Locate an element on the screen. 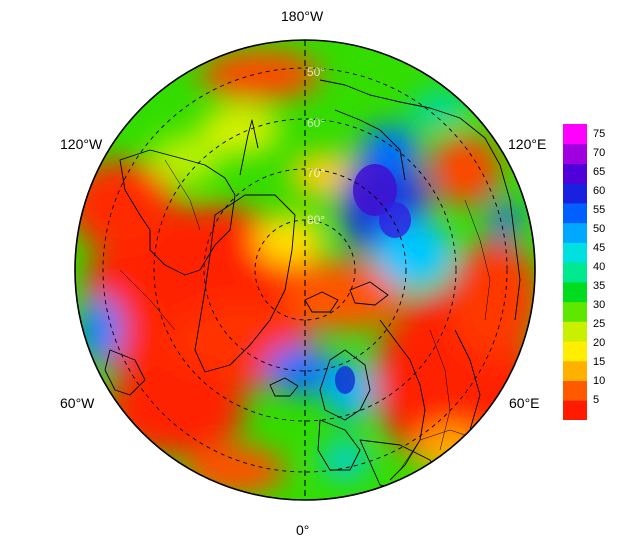 The height and width of the screenshot is (552, 625). colorbar-tick-label: 25 is located at coordinates (599, 324).